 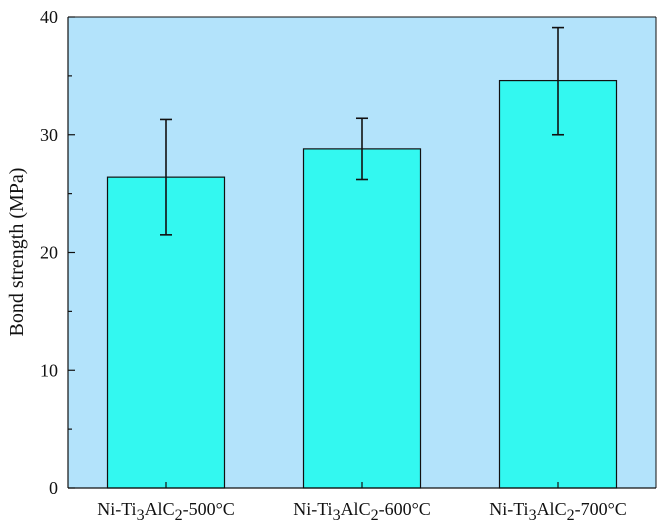 I want to click on label-text: -500°C, so click(x=209, y=509).